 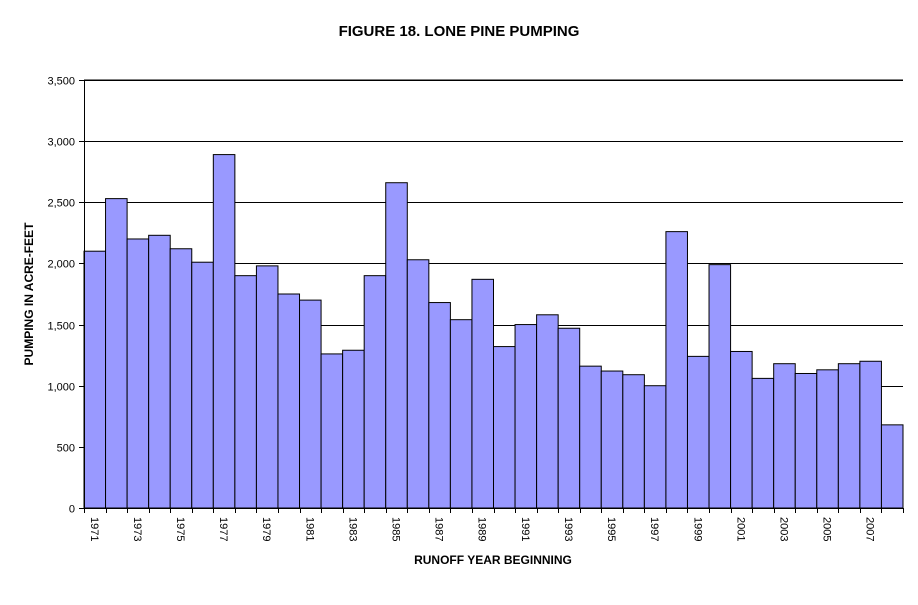 I want to click on bar-1978, so click(x=245, y=392).